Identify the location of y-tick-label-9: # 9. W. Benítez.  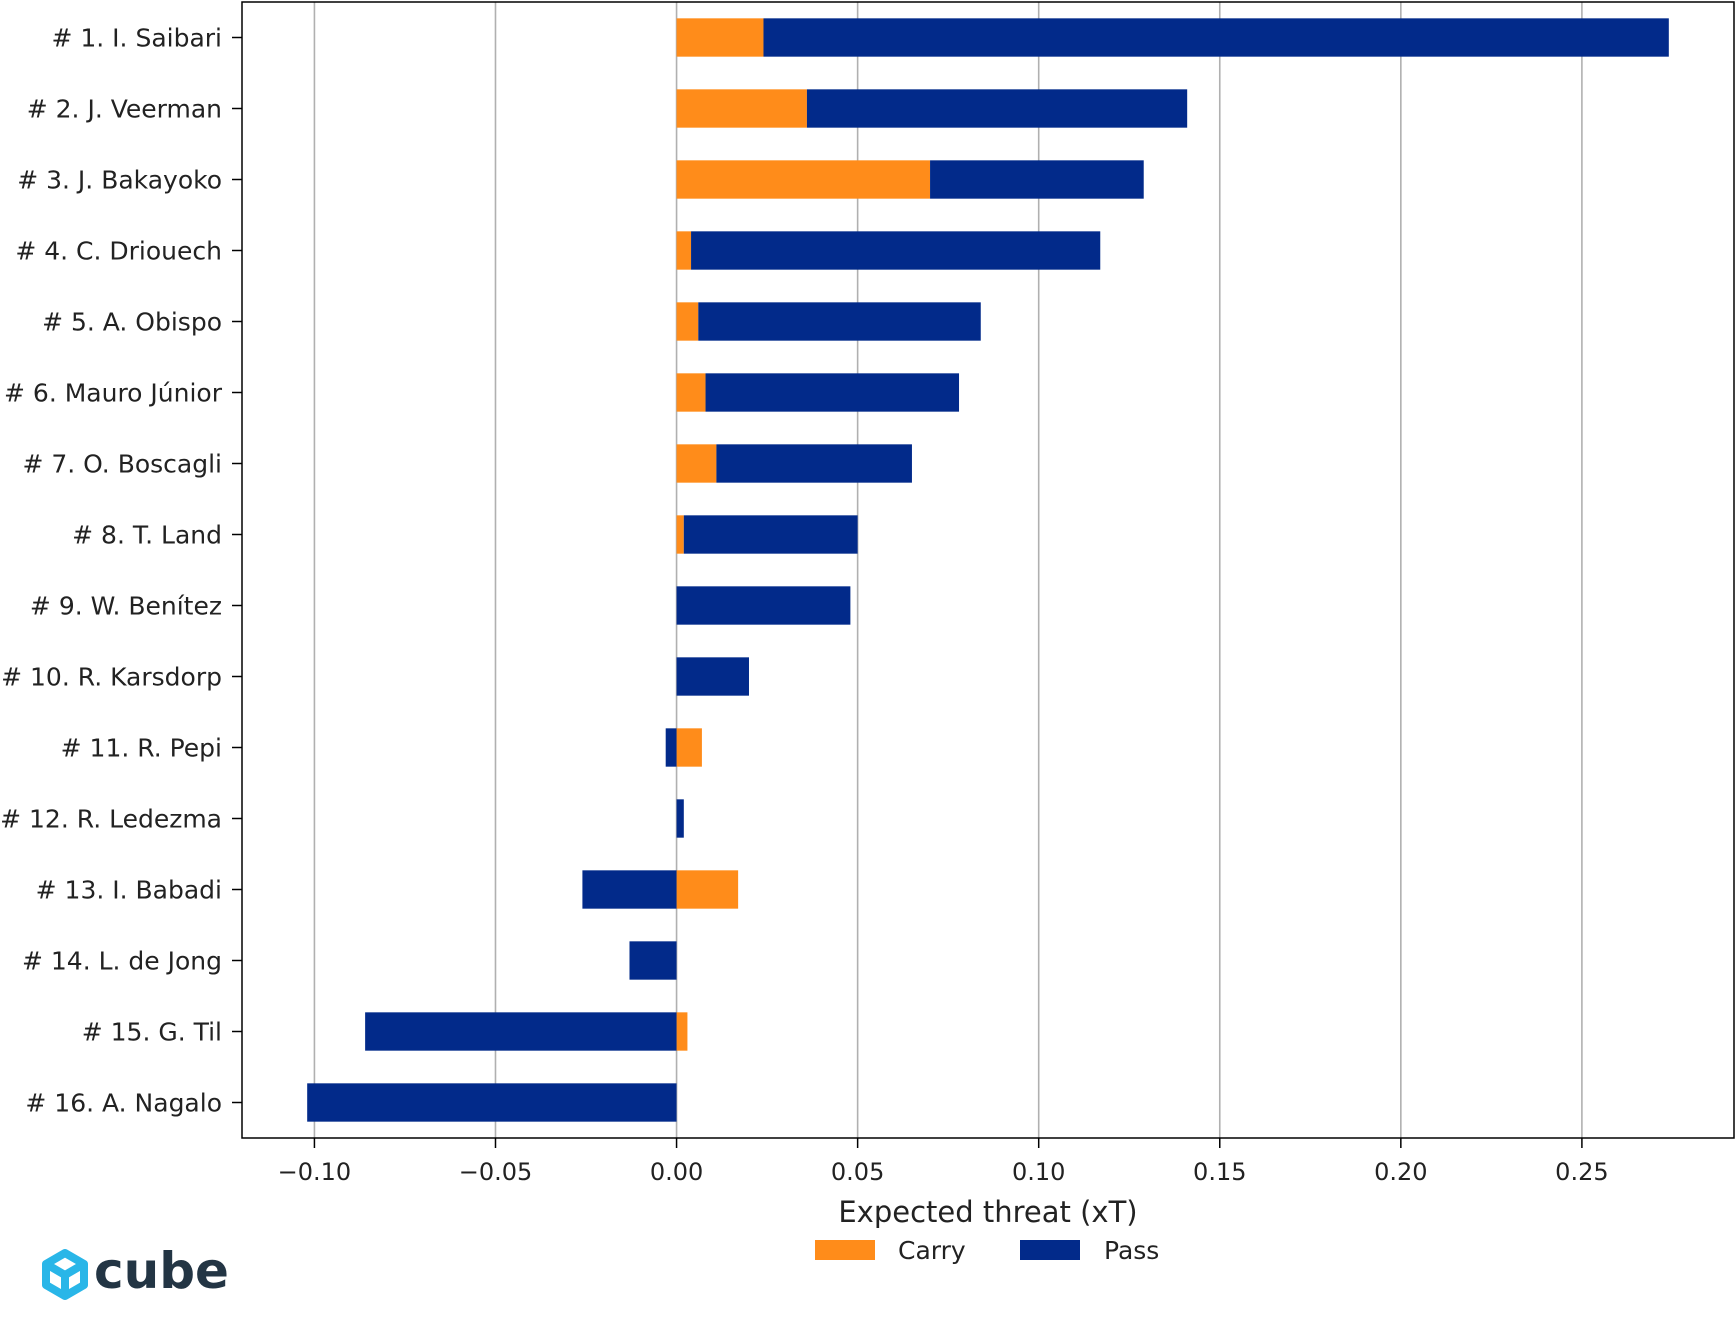
(126, 606).